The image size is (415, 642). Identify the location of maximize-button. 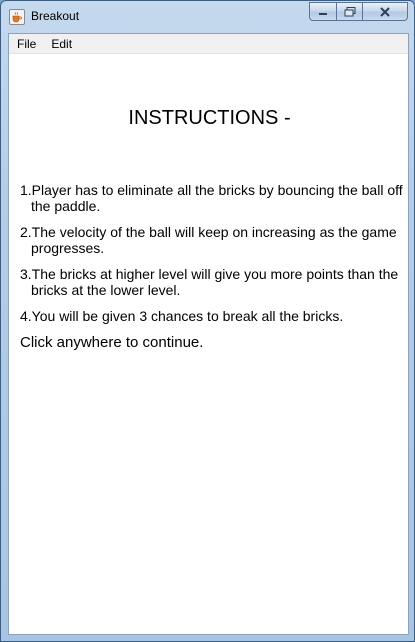
(349, 11).